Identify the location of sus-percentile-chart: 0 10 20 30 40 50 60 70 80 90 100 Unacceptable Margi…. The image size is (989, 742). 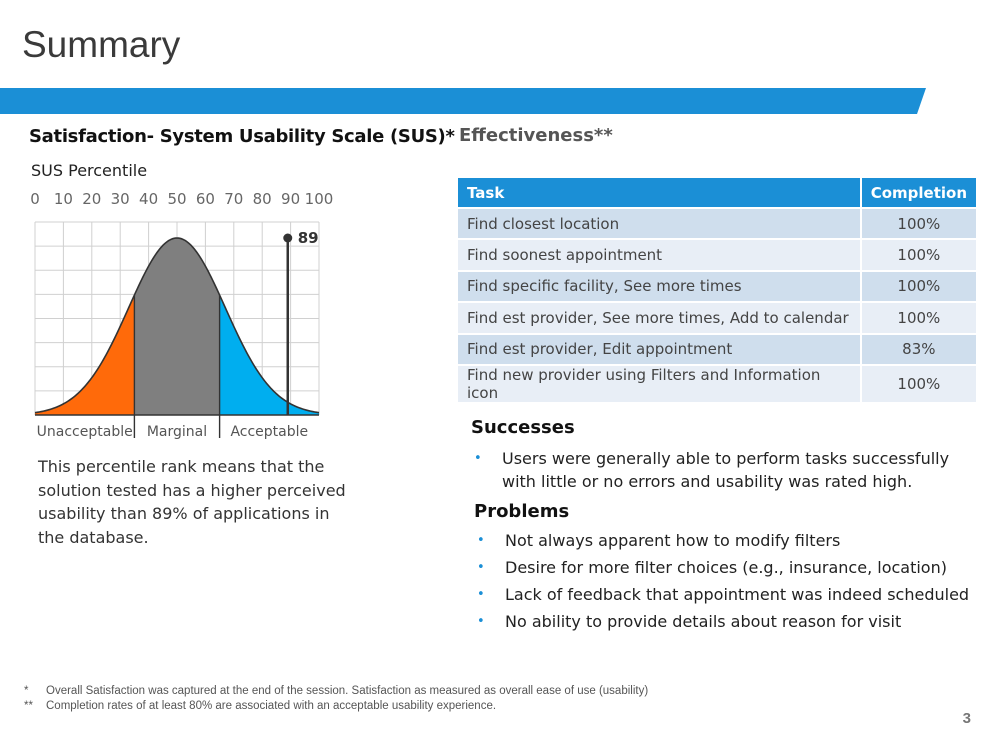
(181, 315).